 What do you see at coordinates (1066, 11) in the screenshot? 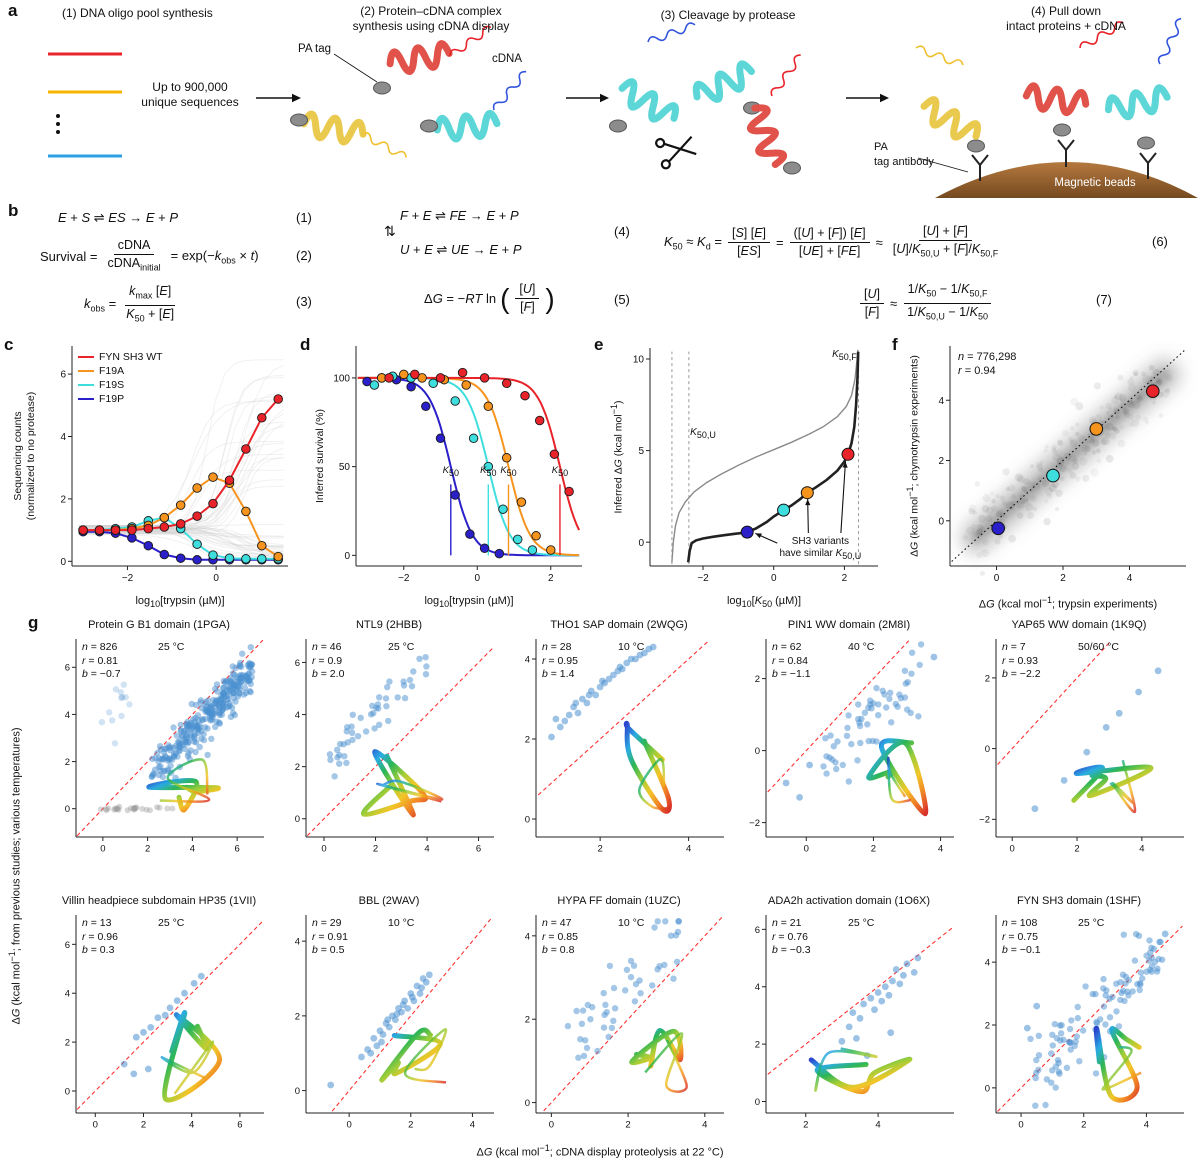
I see `step4-title-line1: (4) Pull down` at bounding box center [1066, 11].